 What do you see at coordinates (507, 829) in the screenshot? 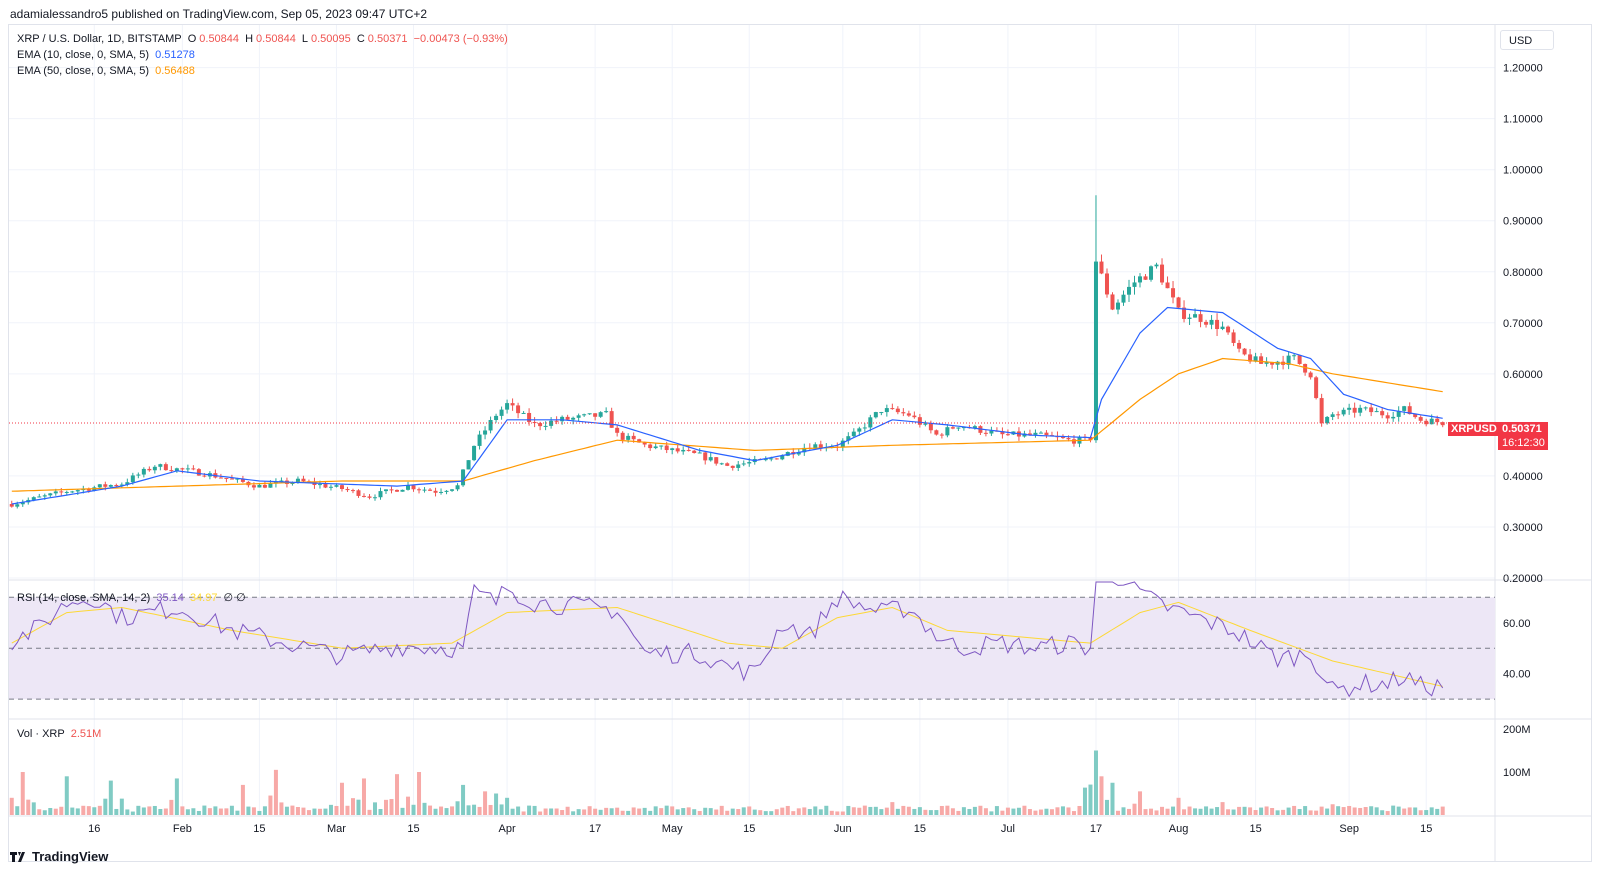
I see `time-tick-label: Apr` at bounding box center [507, 829].